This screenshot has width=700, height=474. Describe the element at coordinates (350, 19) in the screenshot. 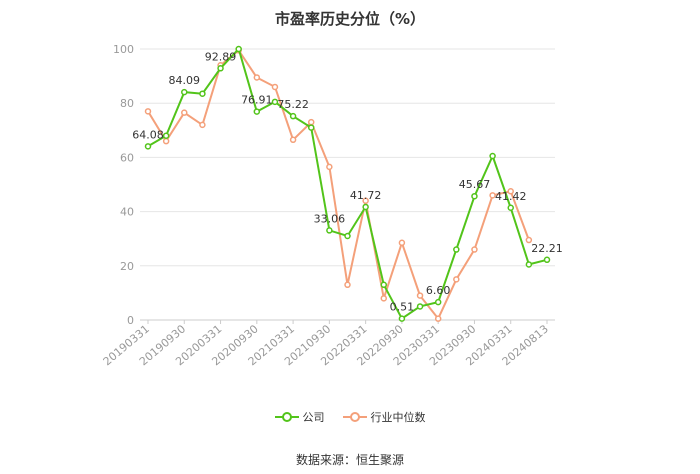

I see `chart-title: 市盈率历史分位（%）` at that location.